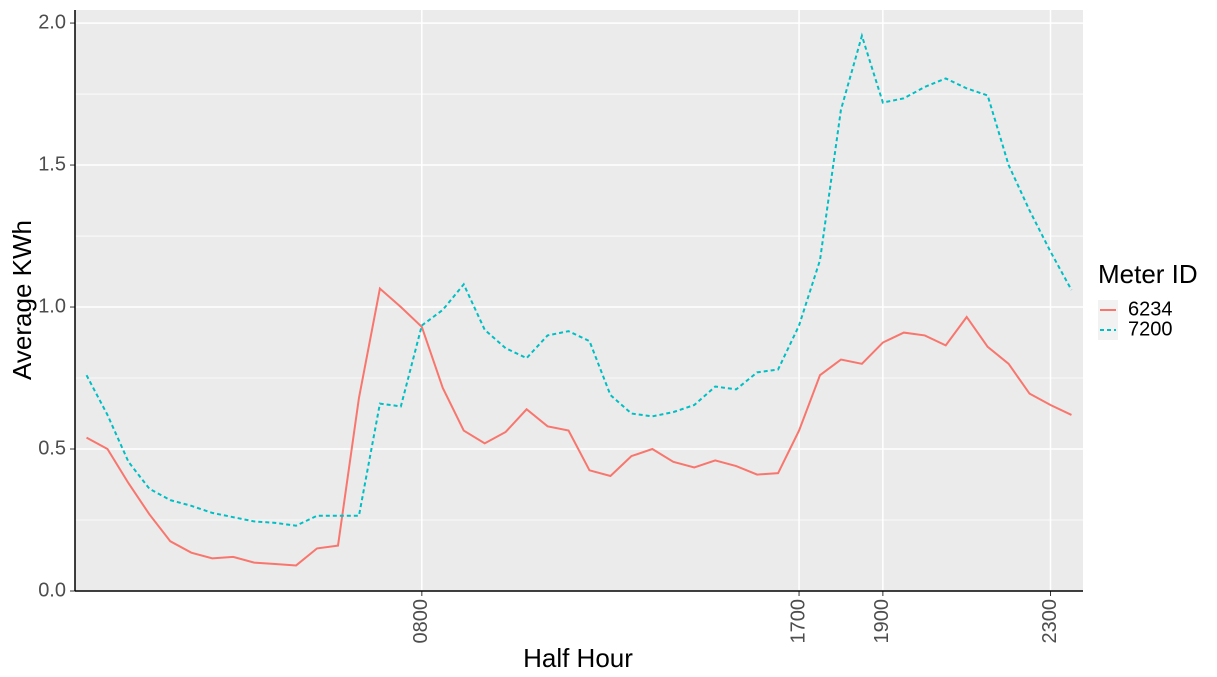 Image resolution: width=1217 pixels, height=677 pixels. What do you see at coordinates (882, 621) in the screenshot?
I see `x-tick-label: 1900` at bounding box center [882, 621].